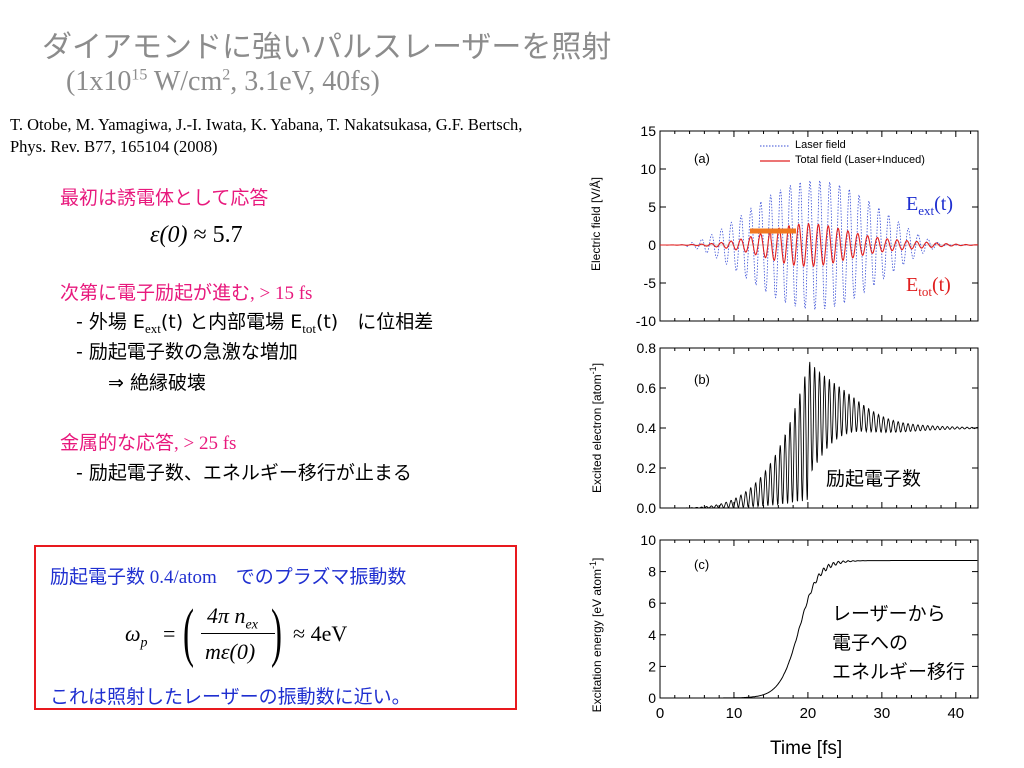  I want to click on excited-electron-curve, so click(819, 435).